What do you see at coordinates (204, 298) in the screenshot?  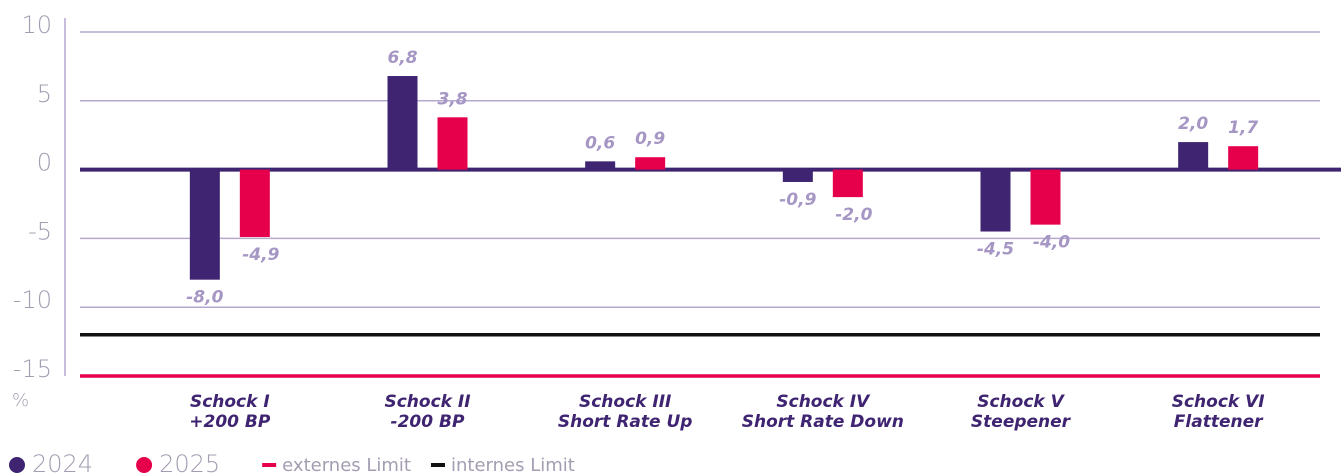 I see `value-label: -8,0` at bounding box center [204, 298].